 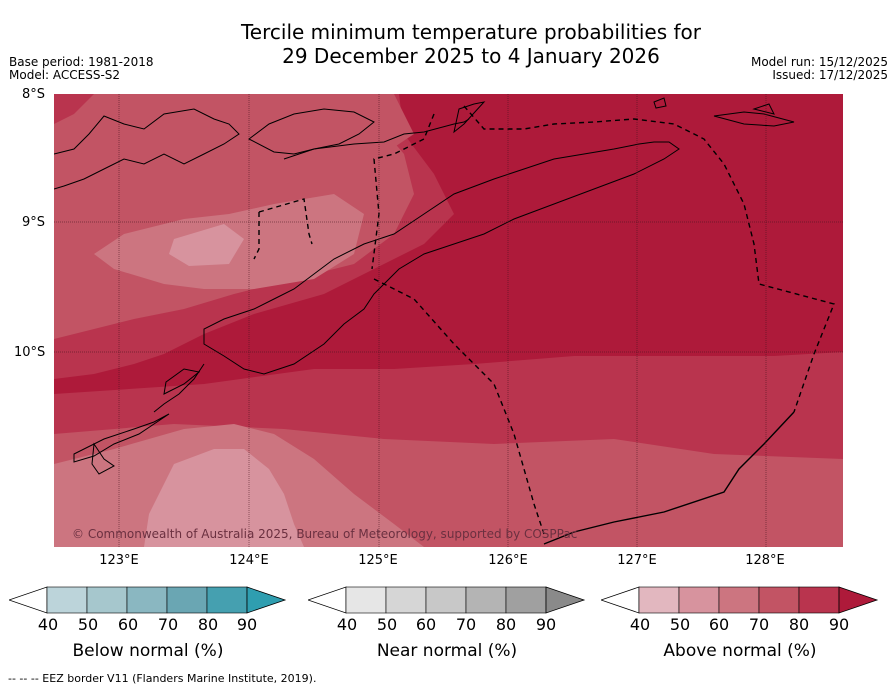 What do you see at coordinates (34, 222) in the screenshot?
I see `lat-label-9s: 9°S` at bounding box center [34, 222].